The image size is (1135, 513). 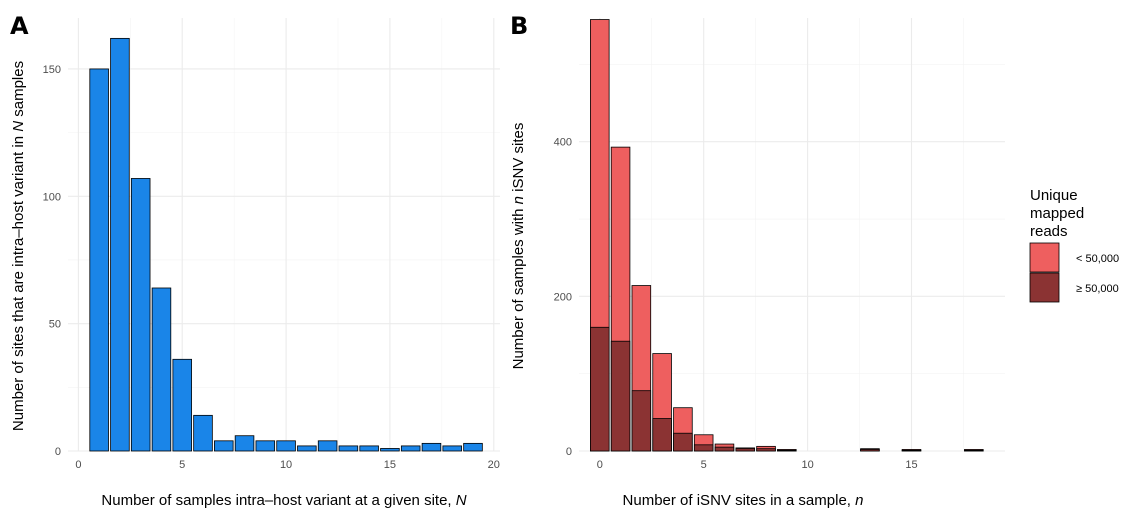 What do you see at coordinates (182, 465) in the screenshot?
I see `panel-a-x-tick-label: 5` at bounding box center [182, 465].